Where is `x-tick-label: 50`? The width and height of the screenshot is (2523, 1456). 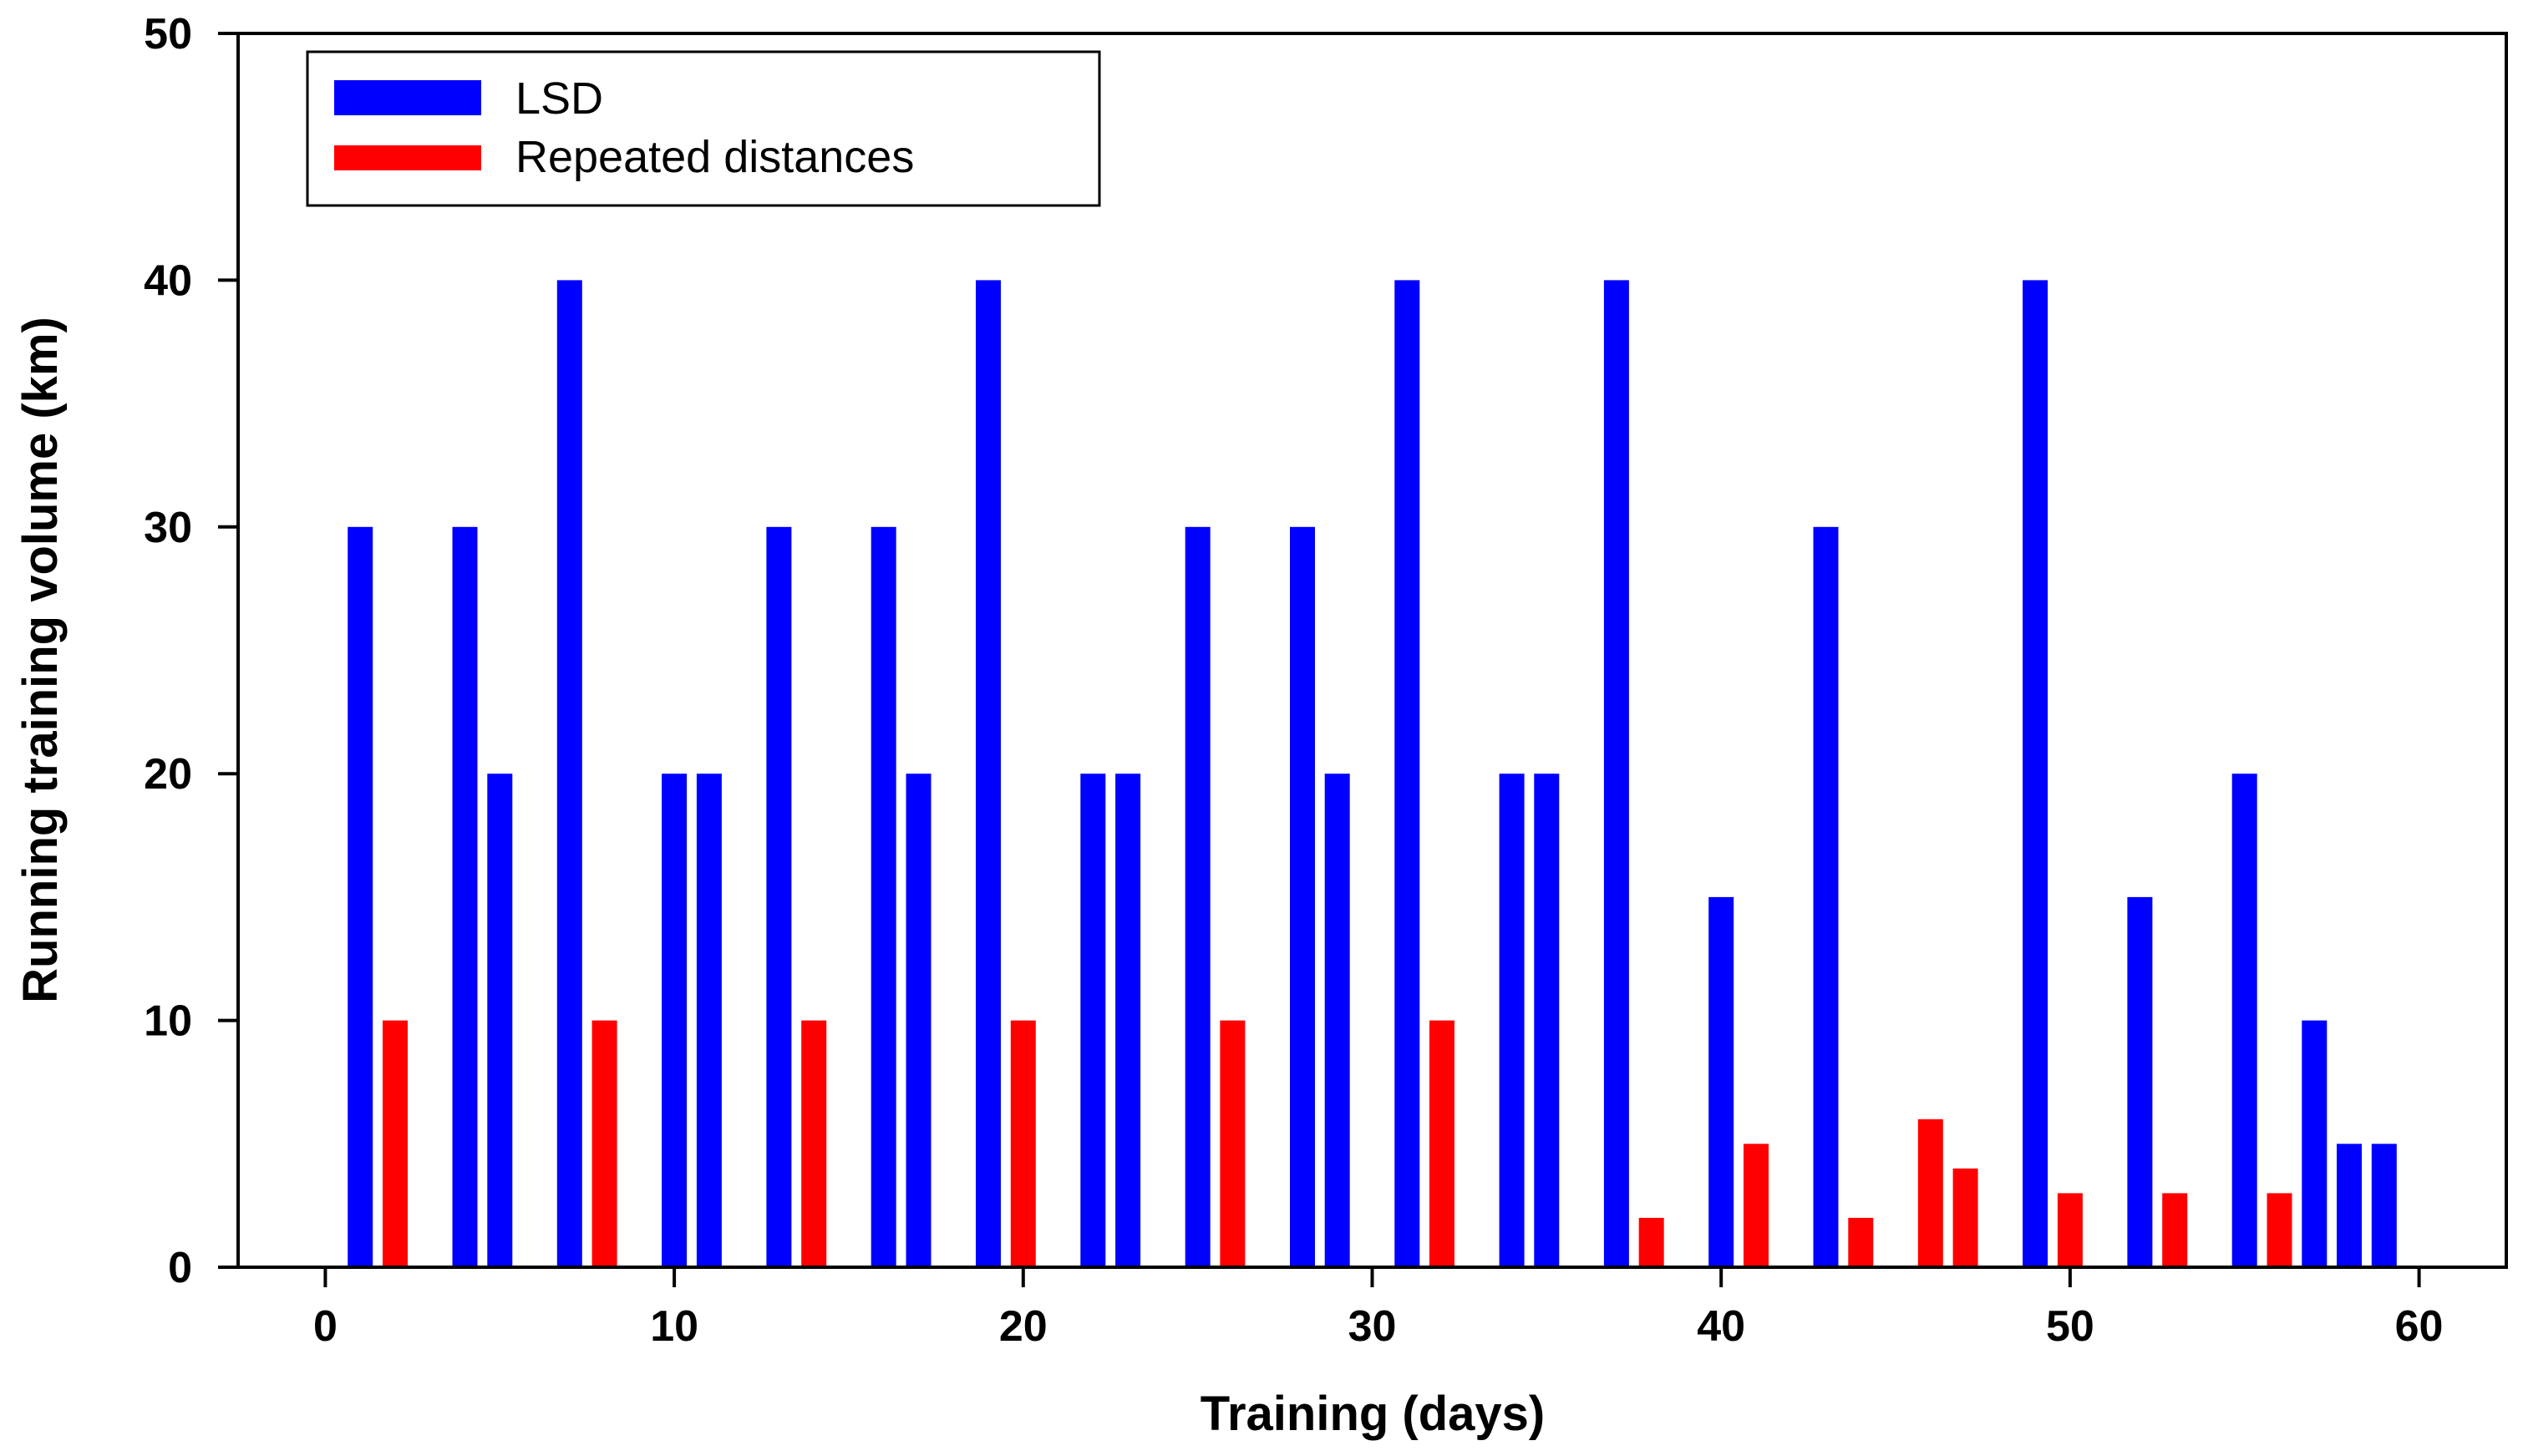
x-tick-label: 50 is located at coordinates (2070, 1326).